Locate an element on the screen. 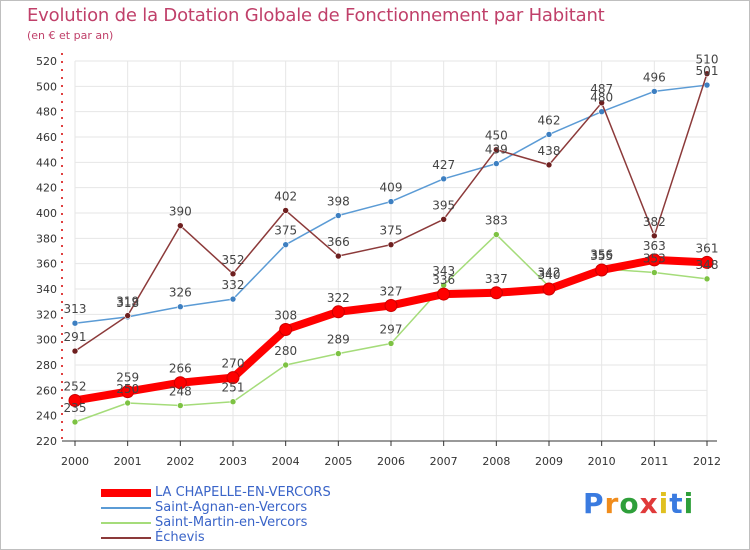 This screenshot has height=550, width=750. data-label: 251 is located at coordinates (233, 388).